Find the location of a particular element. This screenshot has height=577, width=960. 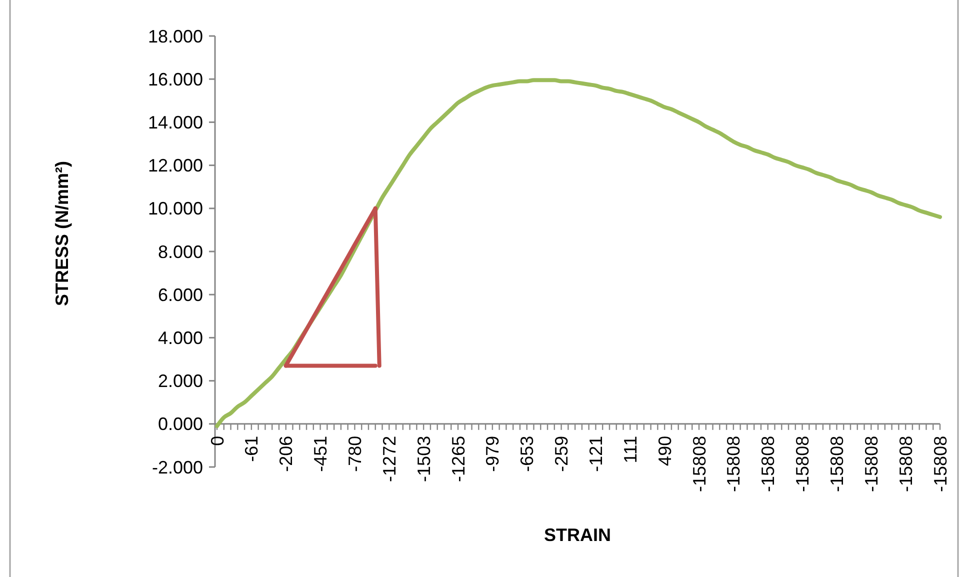

x-tick-label: 490 is located at coordinates (664, 451).